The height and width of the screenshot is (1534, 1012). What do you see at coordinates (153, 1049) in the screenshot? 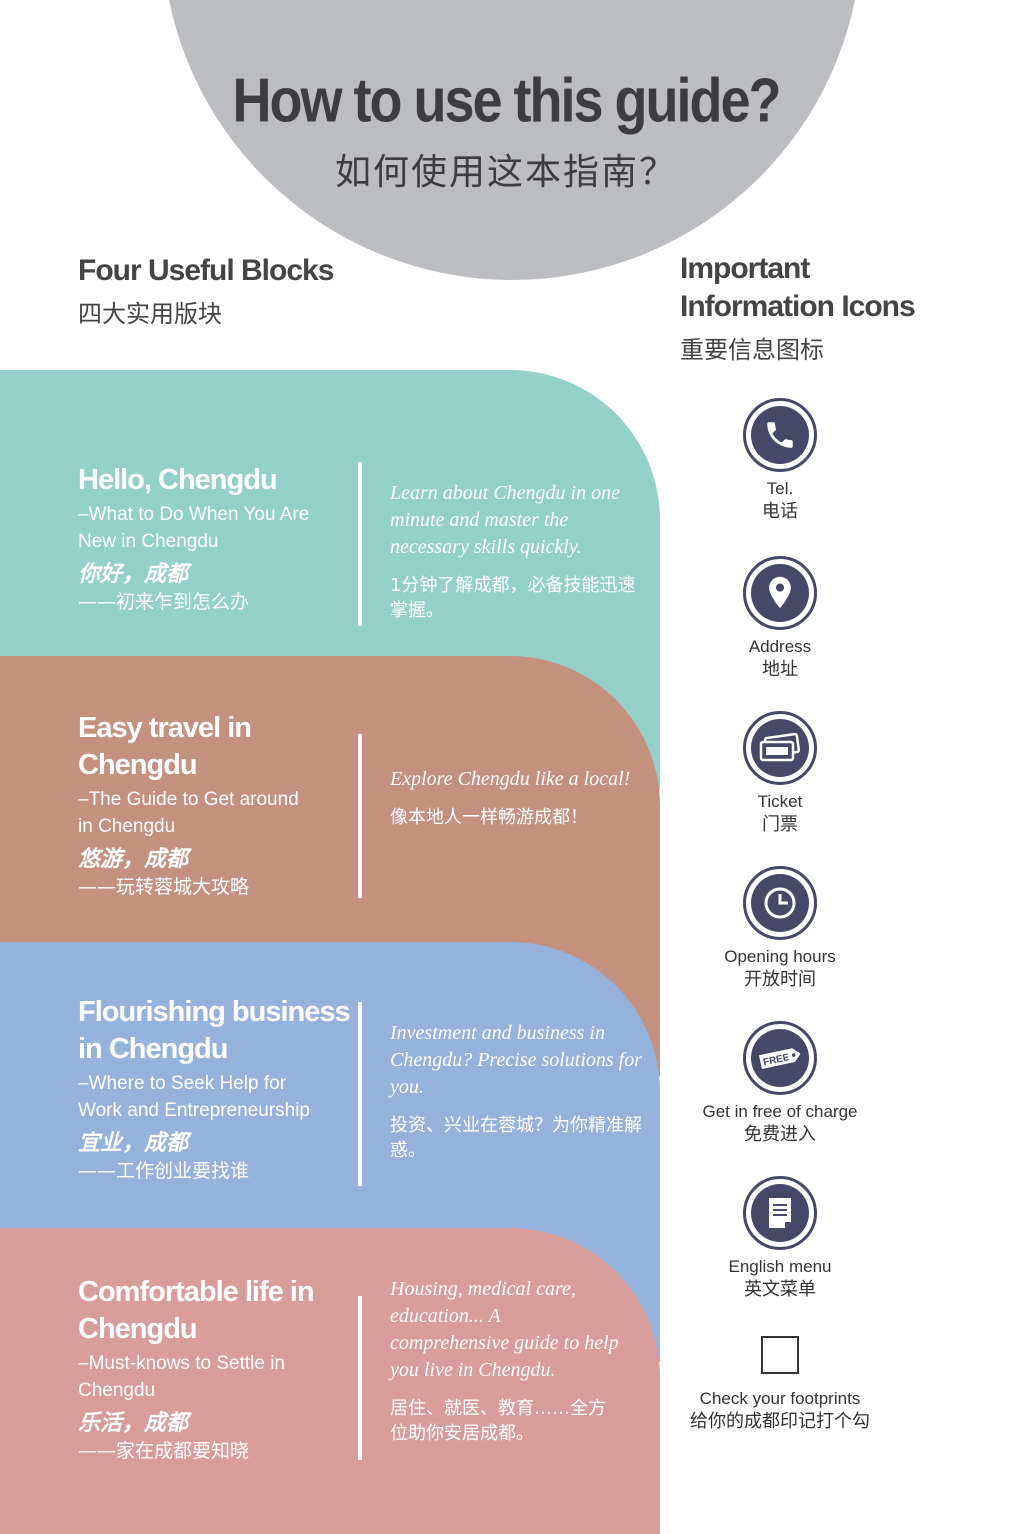
I see `block-title-line2: in Chengdu` at bounding box center [153, 1049].